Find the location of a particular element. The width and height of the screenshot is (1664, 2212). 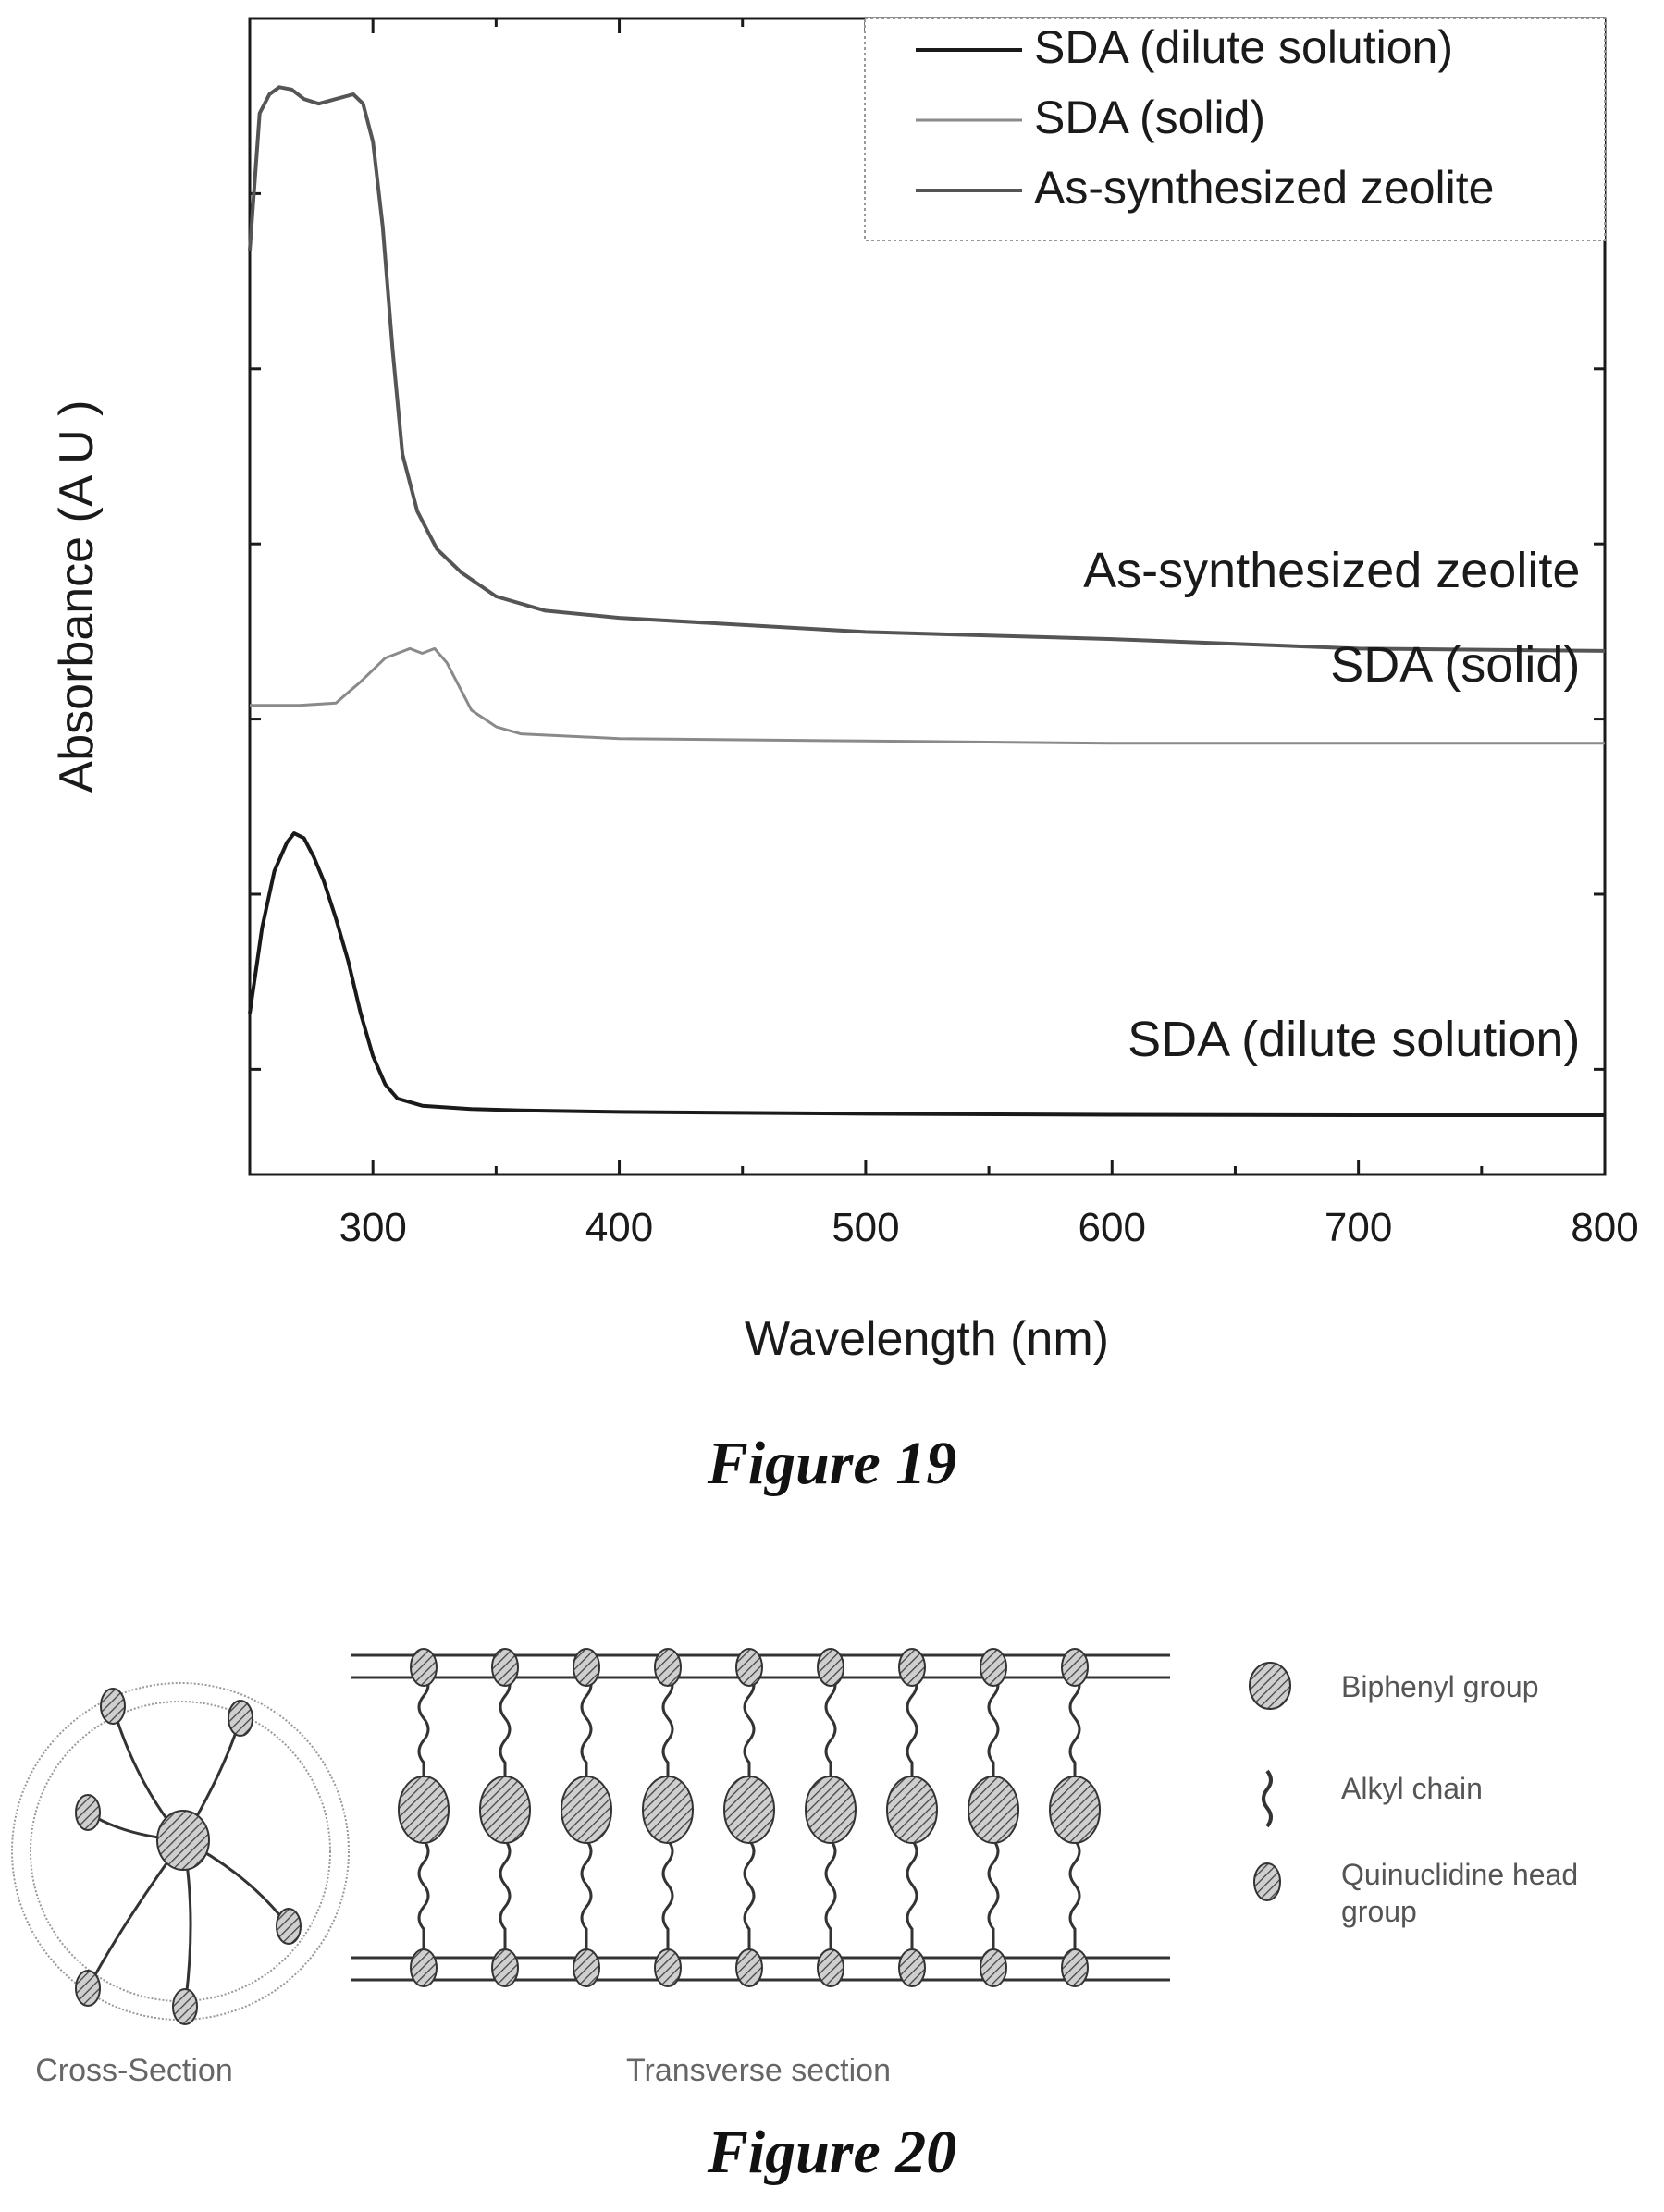

large-ellipse-icon is located at coordinates (1270, 1686).